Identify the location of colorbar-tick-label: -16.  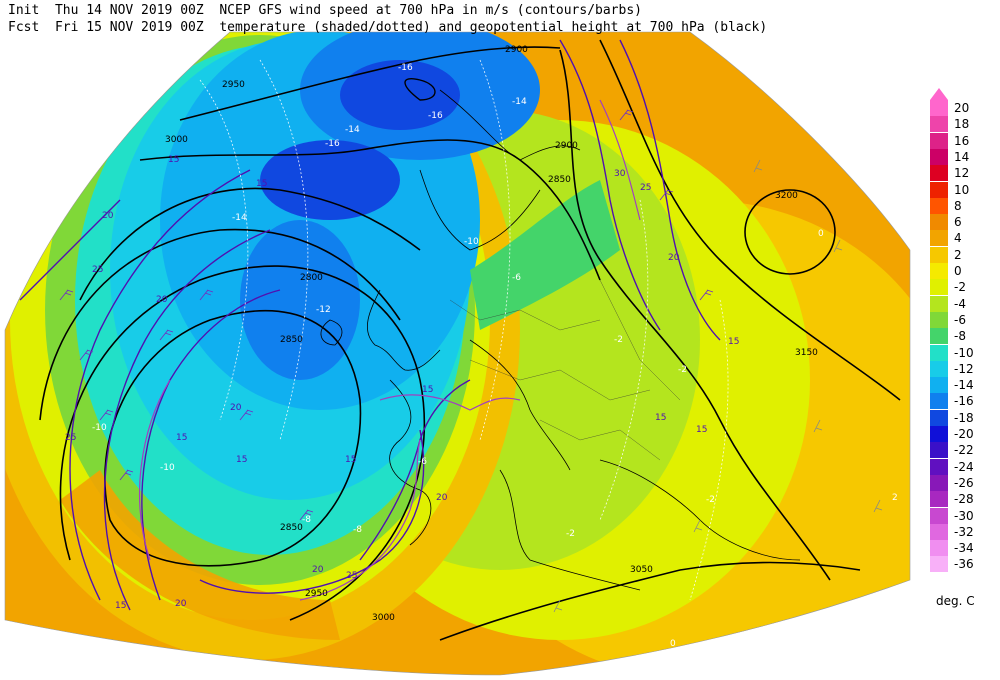
(964, 401).